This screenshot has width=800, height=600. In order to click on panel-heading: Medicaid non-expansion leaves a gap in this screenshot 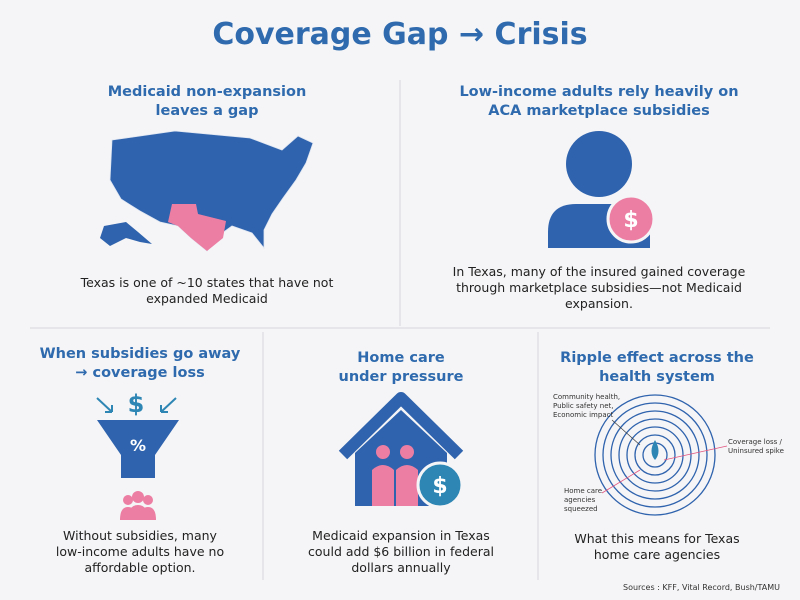, I will do `click(207, 101)`.